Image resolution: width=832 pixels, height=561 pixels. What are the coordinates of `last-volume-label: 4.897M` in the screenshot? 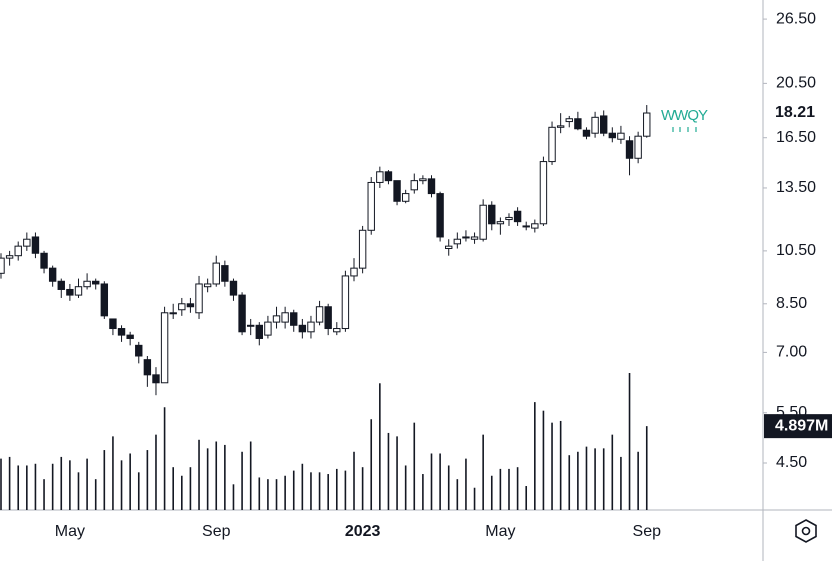 It's located at (801, 425).